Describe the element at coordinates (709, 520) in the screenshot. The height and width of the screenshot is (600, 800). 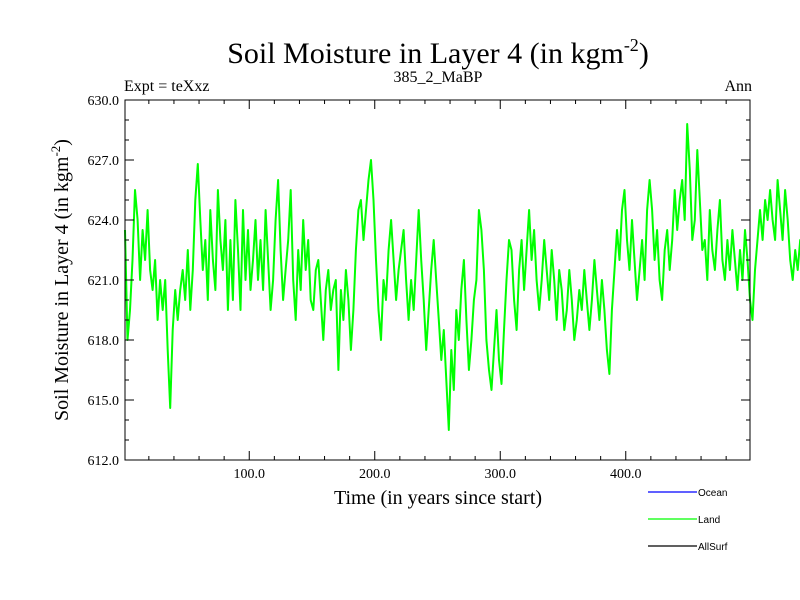
I see `legend-label-land: Land` at that location.